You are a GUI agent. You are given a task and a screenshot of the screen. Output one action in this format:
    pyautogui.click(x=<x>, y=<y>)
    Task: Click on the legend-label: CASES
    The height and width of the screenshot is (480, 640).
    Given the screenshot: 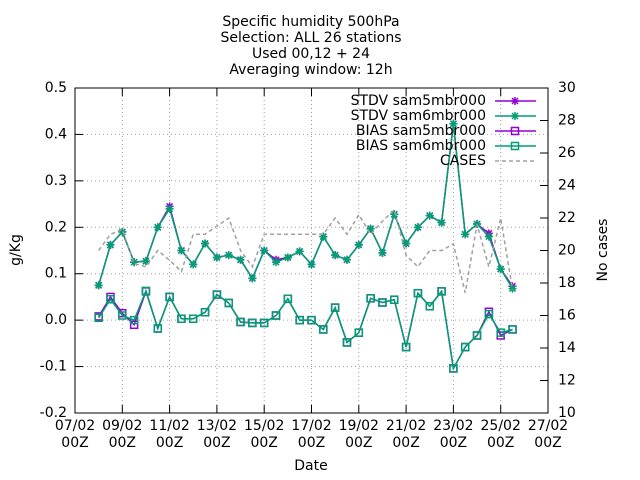 What is the action you would take?
    pyautogui.click(x=463, y=161)
    